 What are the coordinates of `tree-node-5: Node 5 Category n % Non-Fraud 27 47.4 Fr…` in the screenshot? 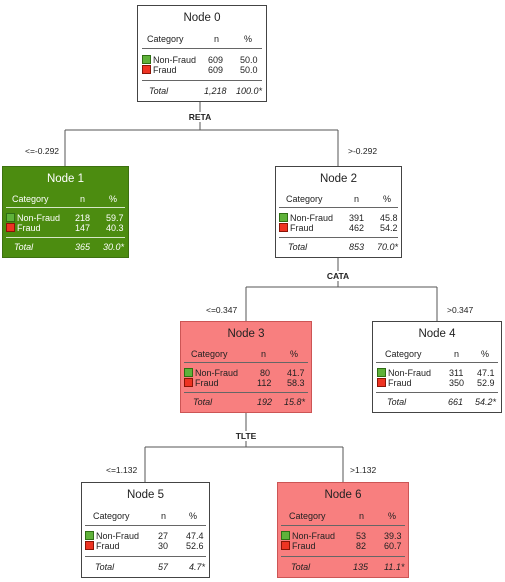 It's located at (145, 530).